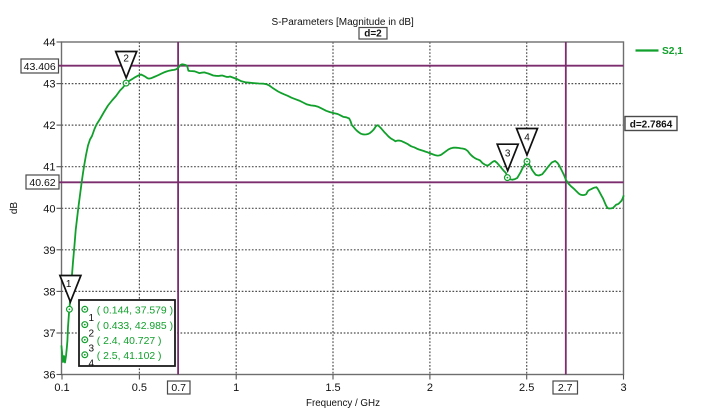 The image size is (702, 414). I want to click on svg-text: 43, so click(49, 85).